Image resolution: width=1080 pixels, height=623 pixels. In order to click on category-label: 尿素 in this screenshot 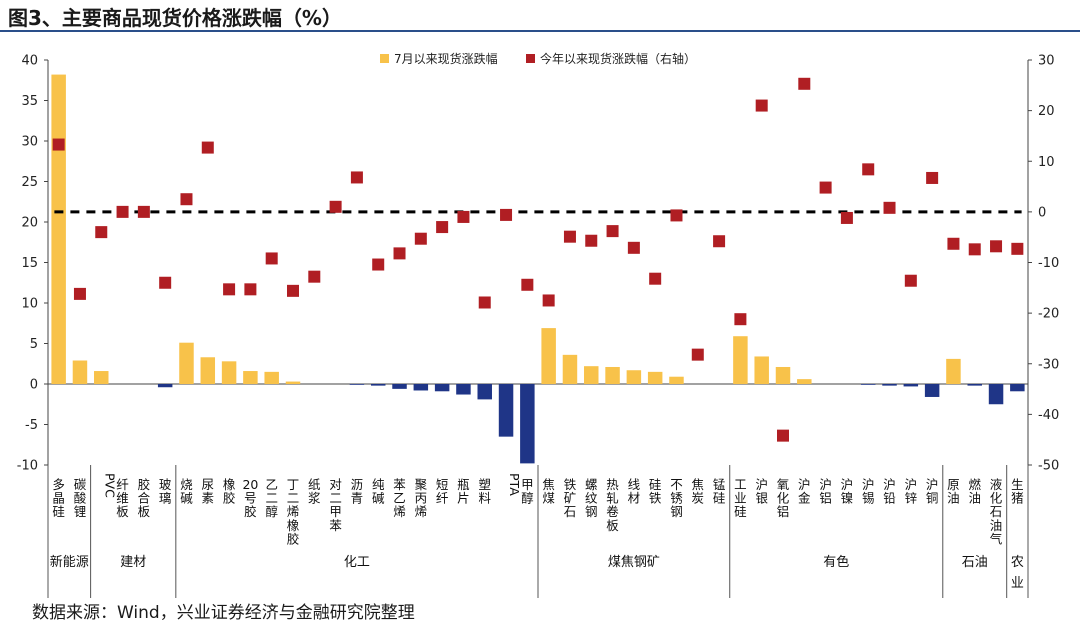, I will do `click(208, 491)`.